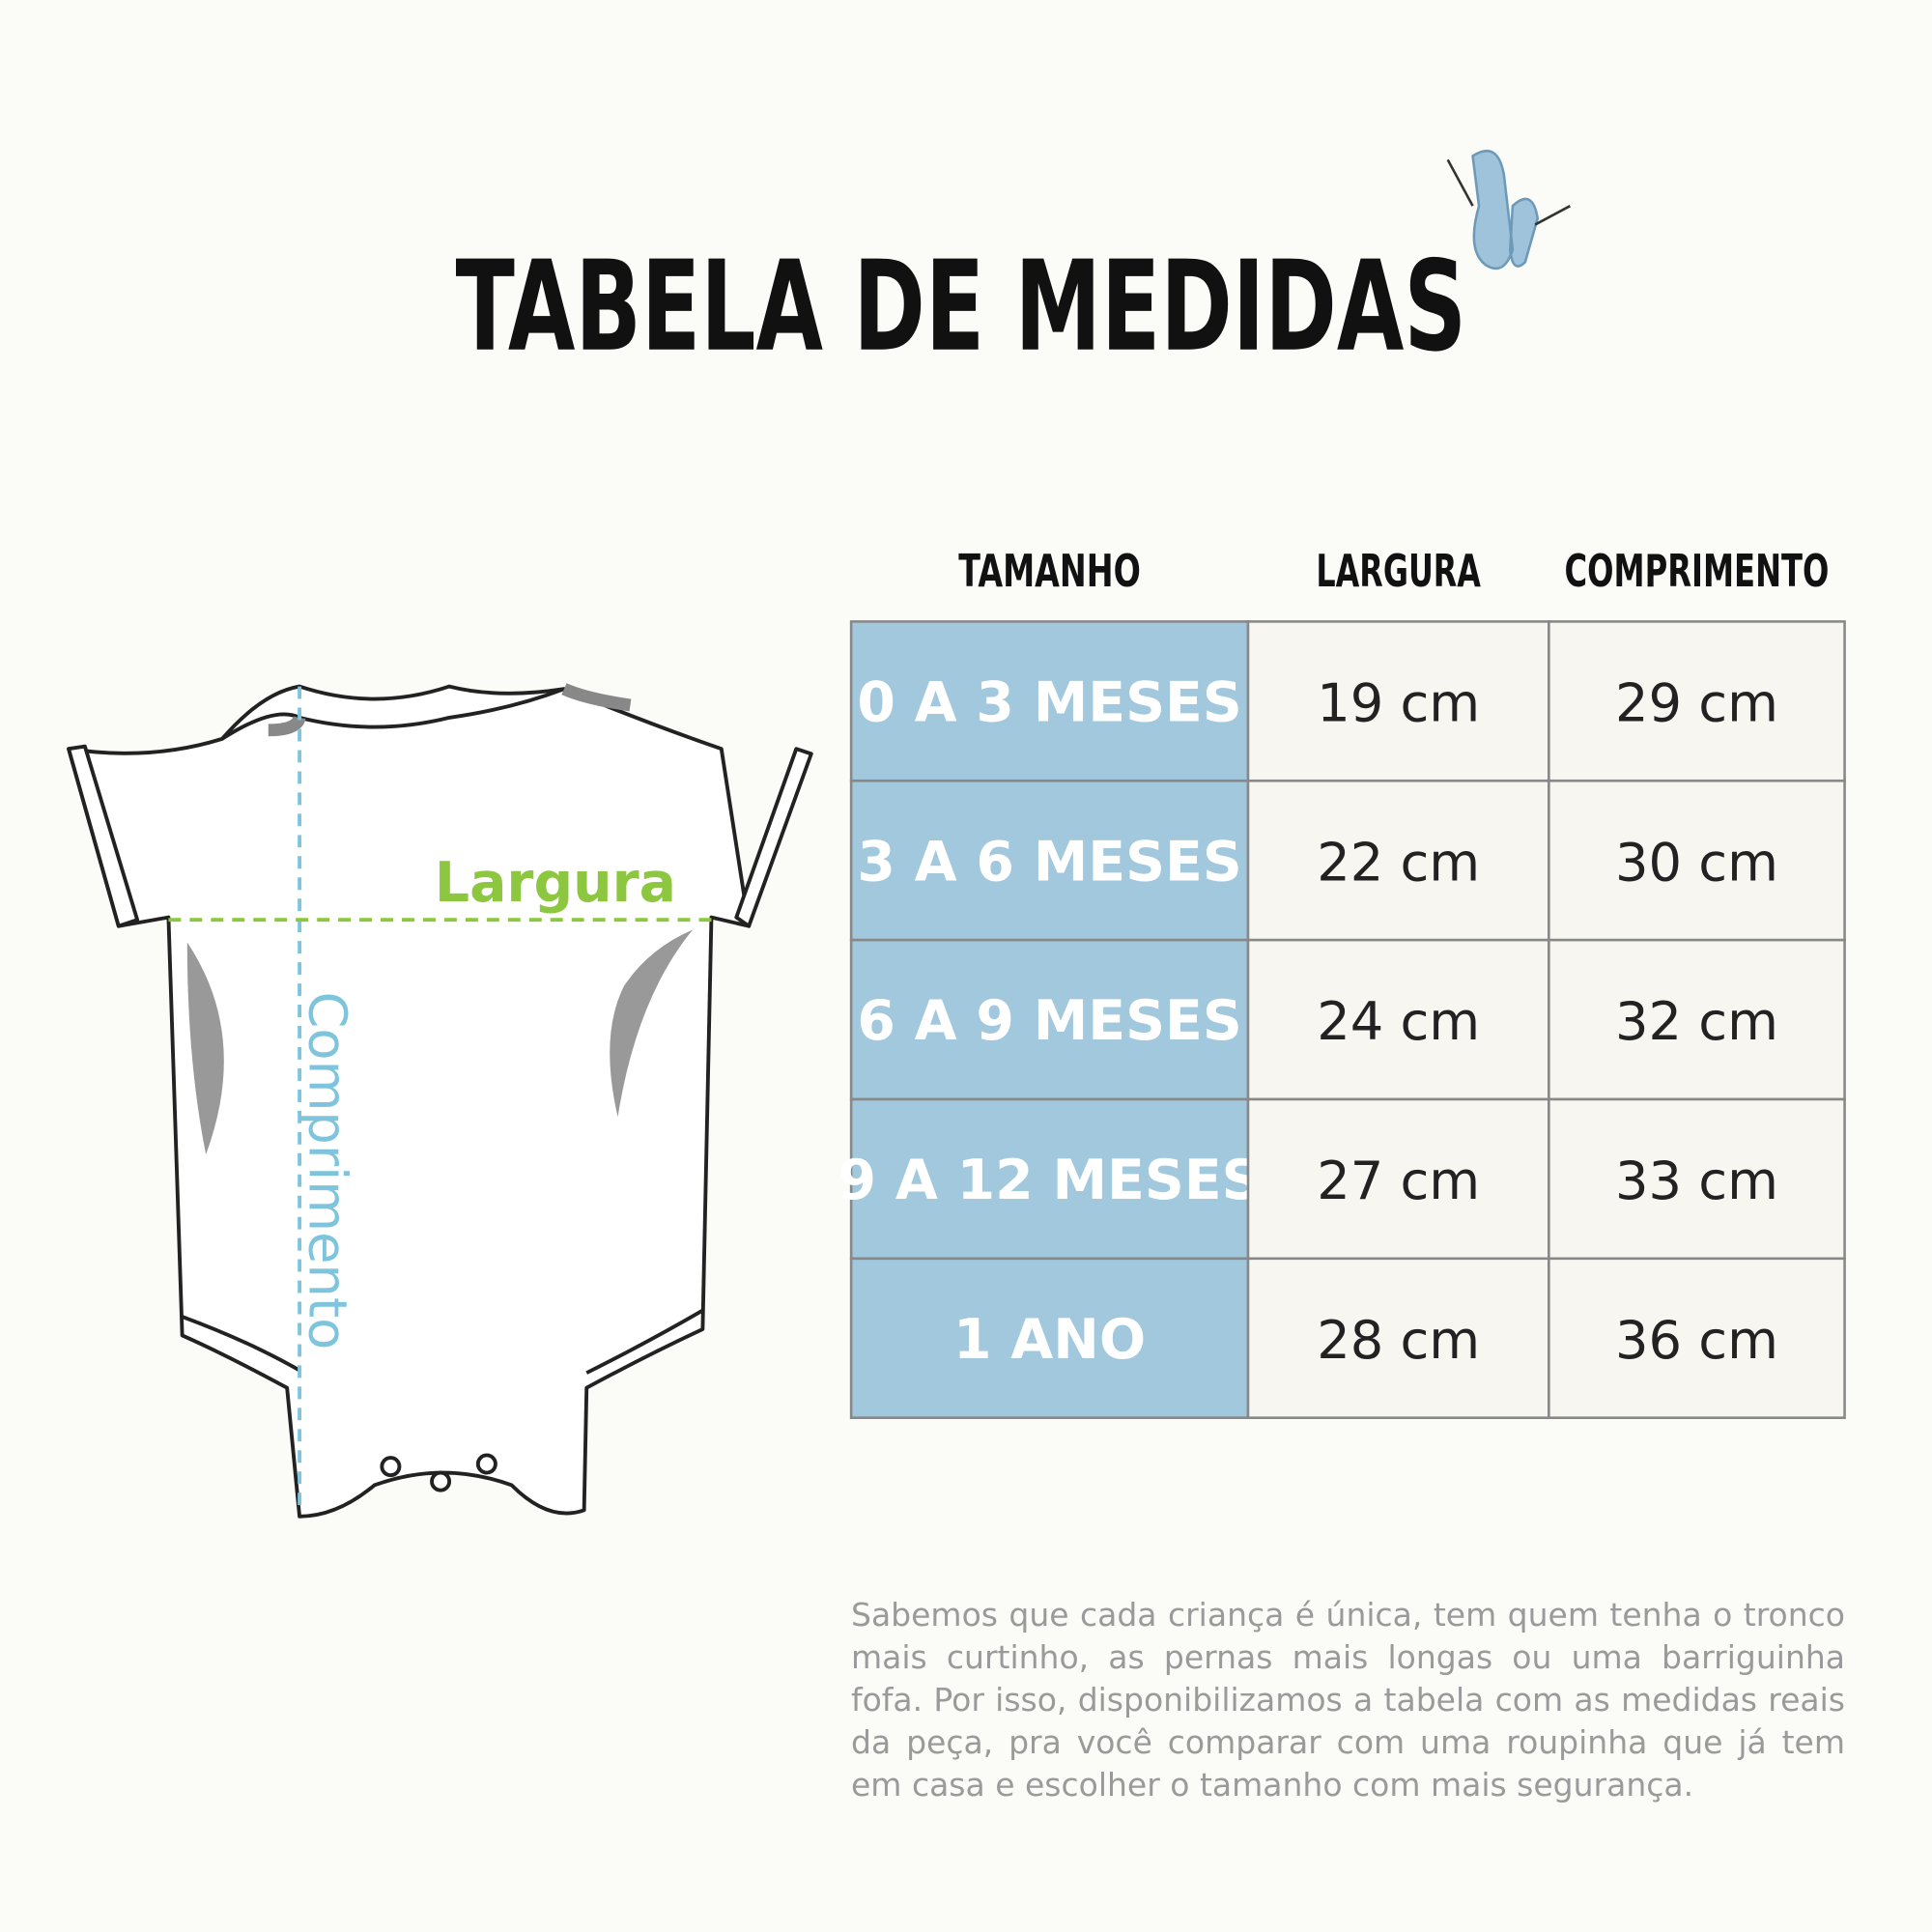 This screenshot has height=1932, width=1932. I want to click on measure-value: 30 cm, so click(1696, 862).